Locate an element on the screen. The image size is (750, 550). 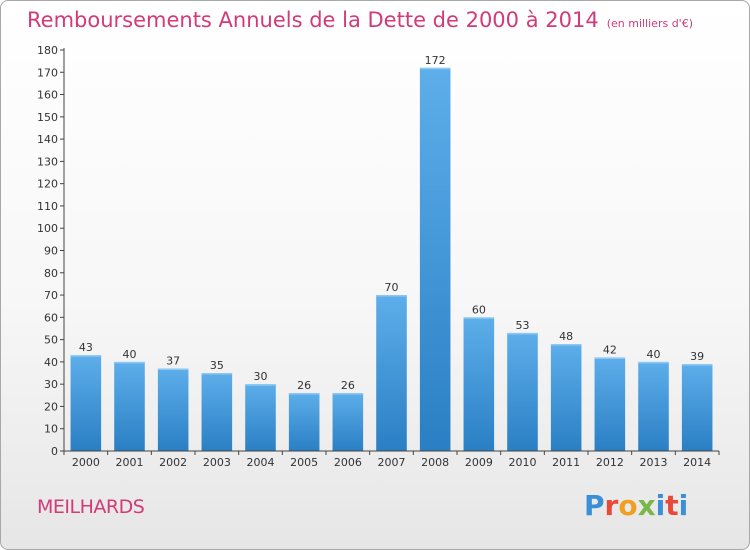
x-tick-label: 2001 is located at coordinates (130, 462).